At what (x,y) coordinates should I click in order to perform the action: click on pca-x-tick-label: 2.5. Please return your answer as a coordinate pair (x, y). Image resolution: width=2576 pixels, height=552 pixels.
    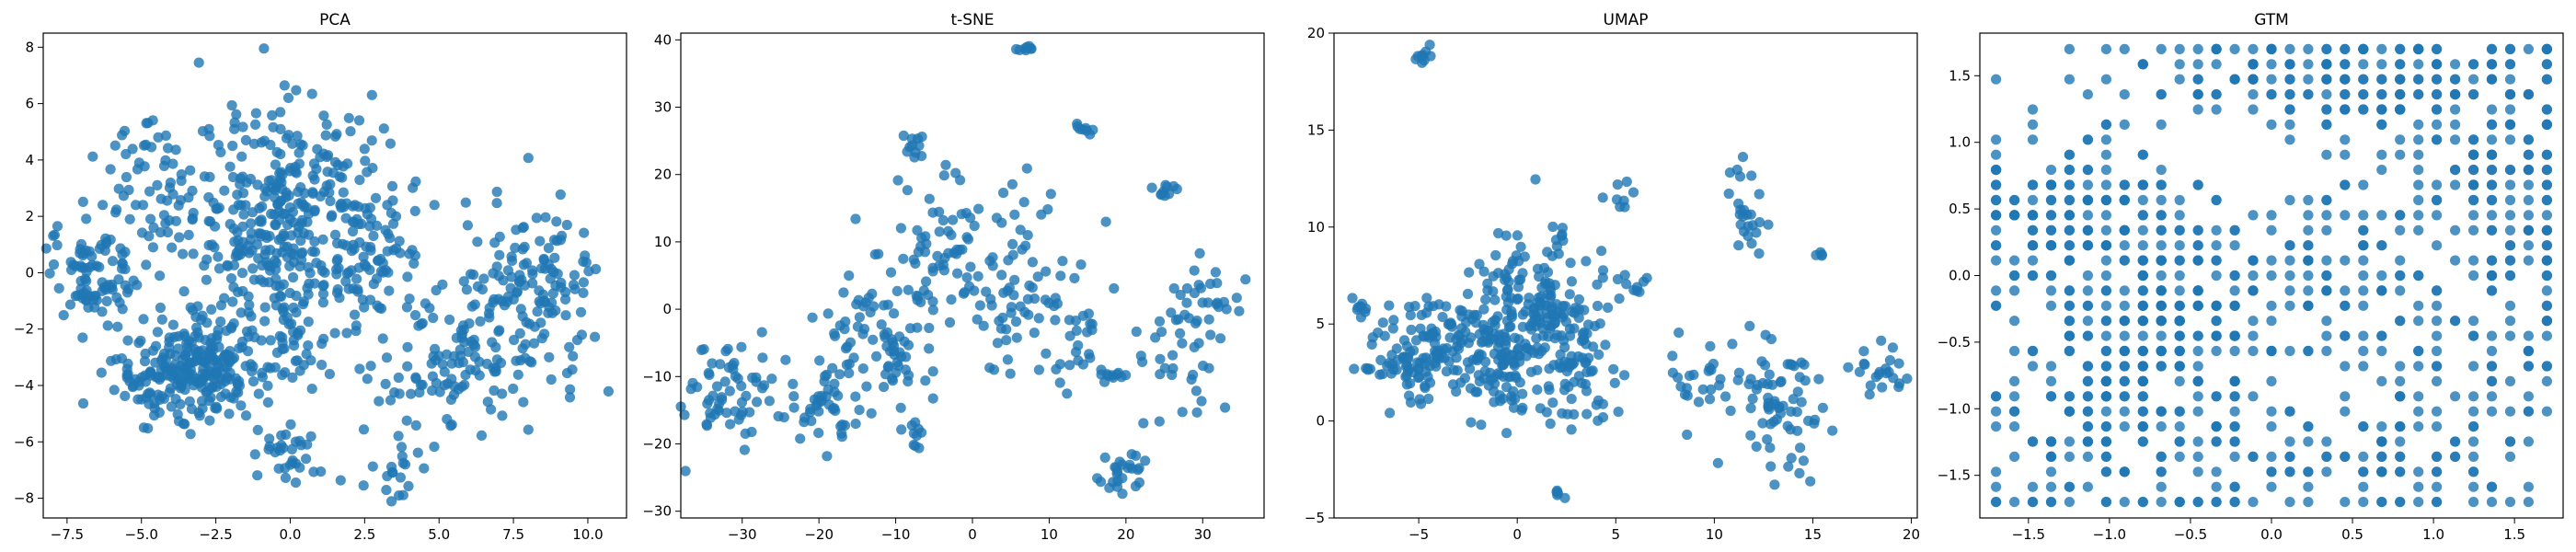
    Looking at the image, I should click on (364, 534).